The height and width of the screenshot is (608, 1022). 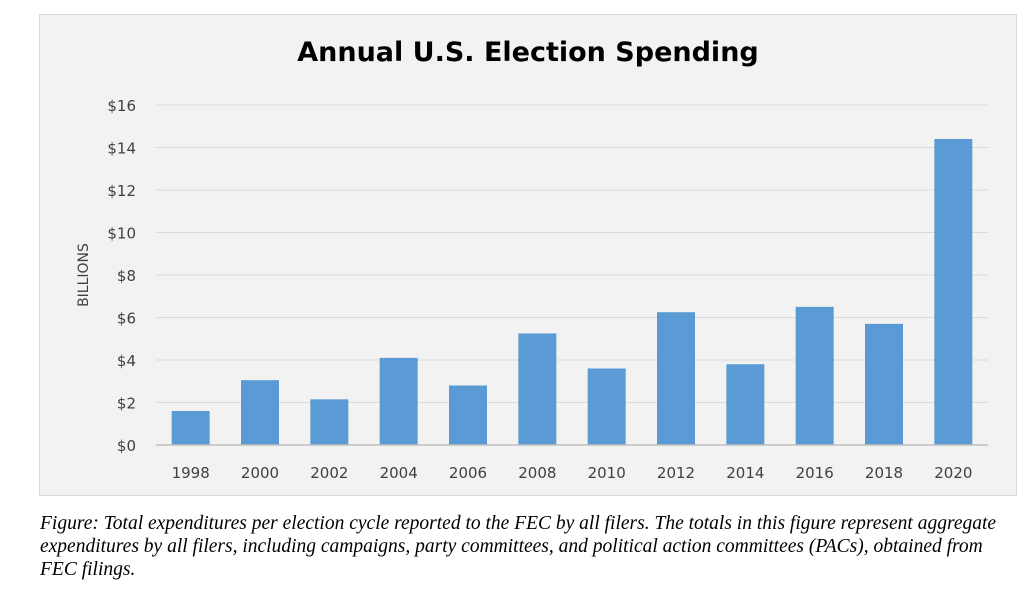 What do you see at coordinates (121, 191) in the screenshot?
I see `y-tick-label: $12` at bounding box center [121, 191].